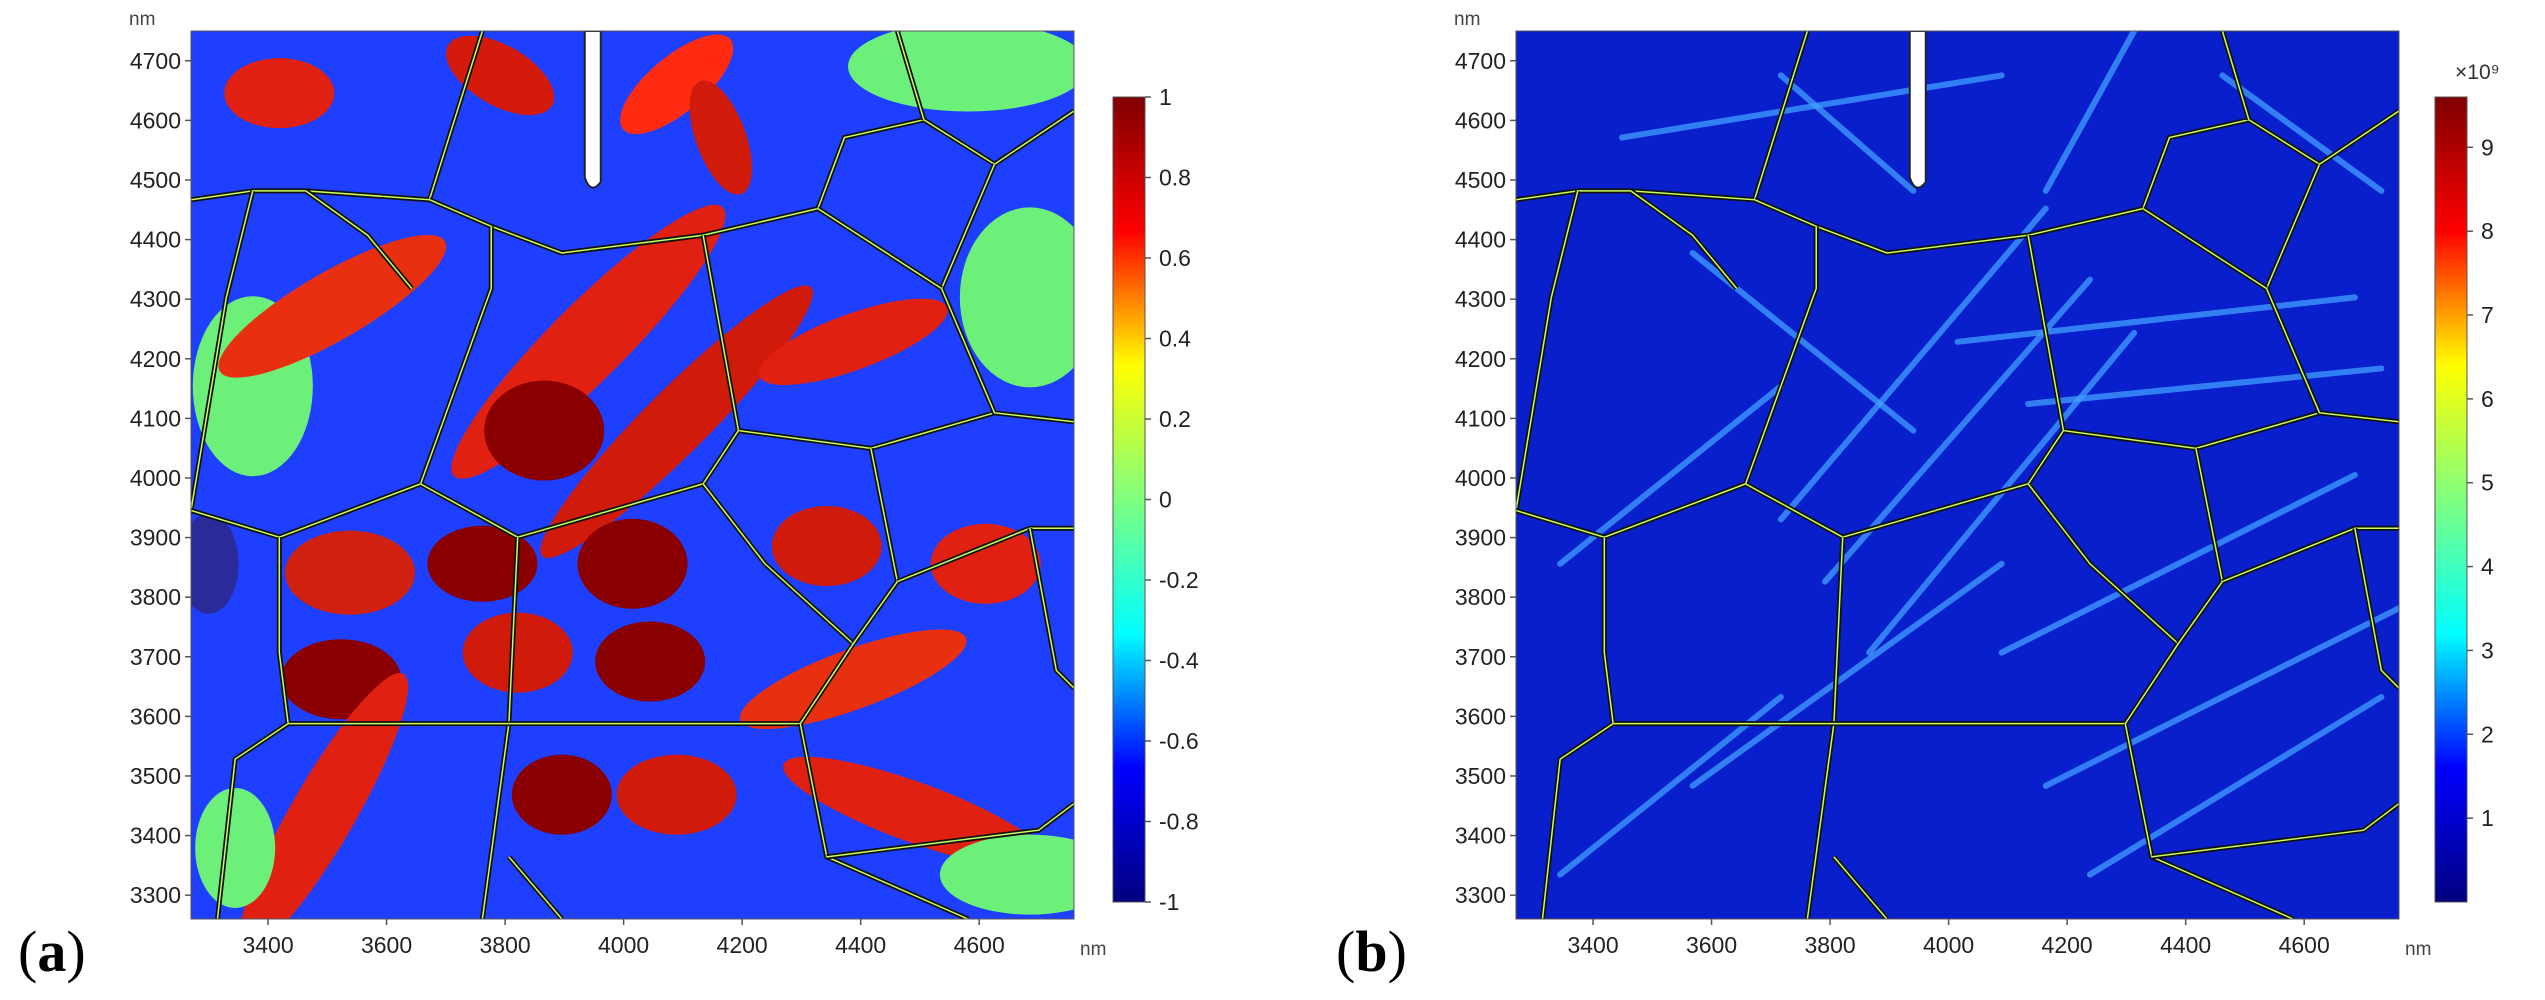 This screenshot has height=1000, width=2545. I want to click on colorbar-tick-label: 0.6, so click(1175, 258).